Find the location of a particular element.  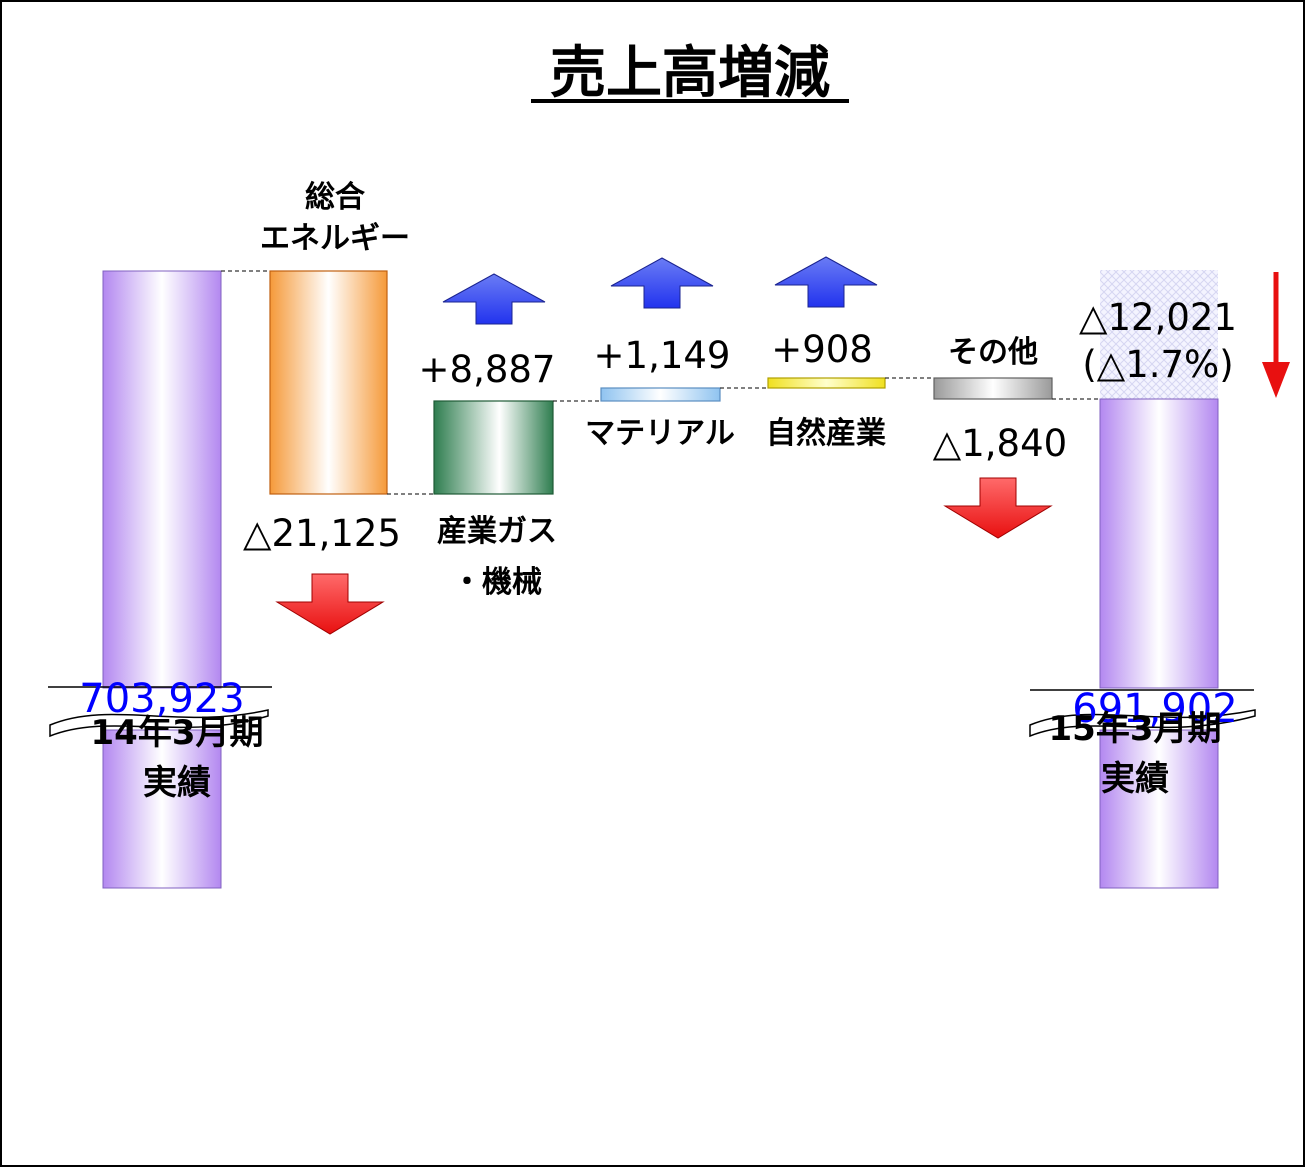

end-total-bar-lower is located at coordinates (1159, 809).